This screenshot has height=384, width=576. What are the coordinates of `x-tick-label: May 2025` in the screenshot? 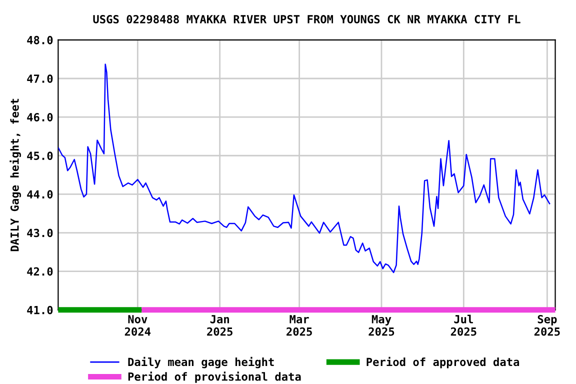 It's located at (381, 325).